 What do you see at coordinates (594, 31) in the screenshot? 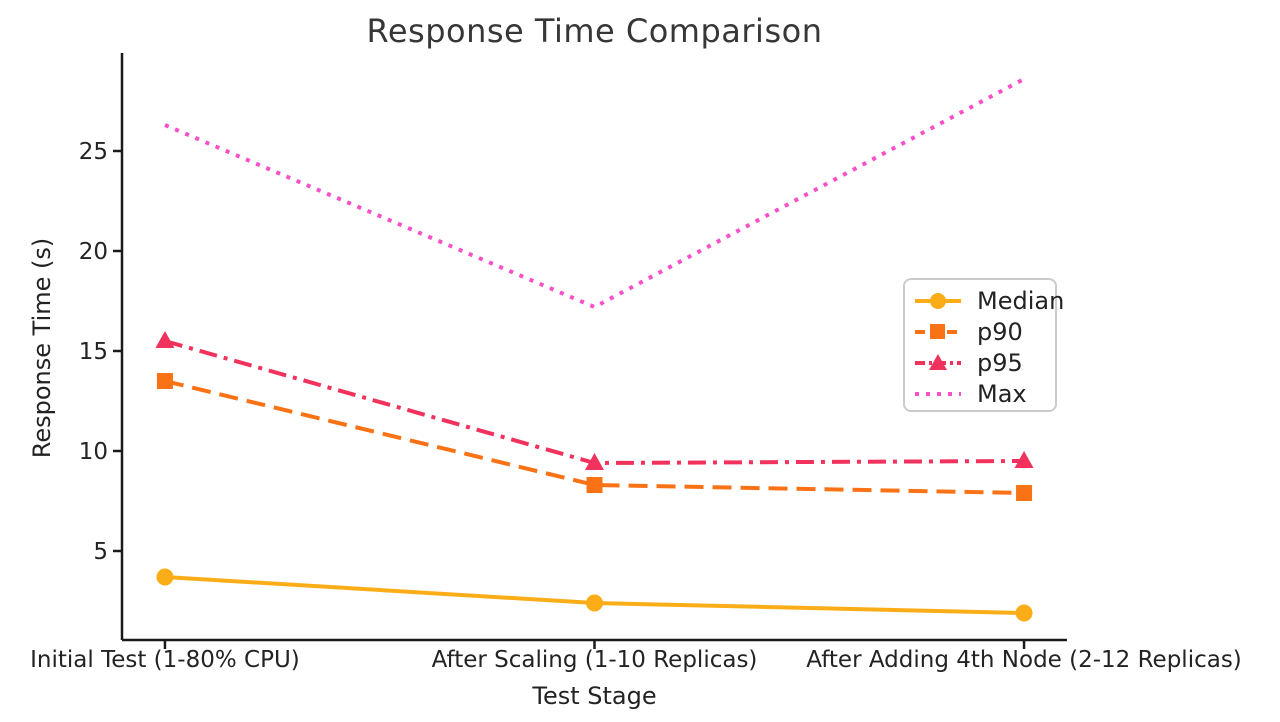
I see `chart-title: Response Time Comparison` at bounding box center [594, 31].